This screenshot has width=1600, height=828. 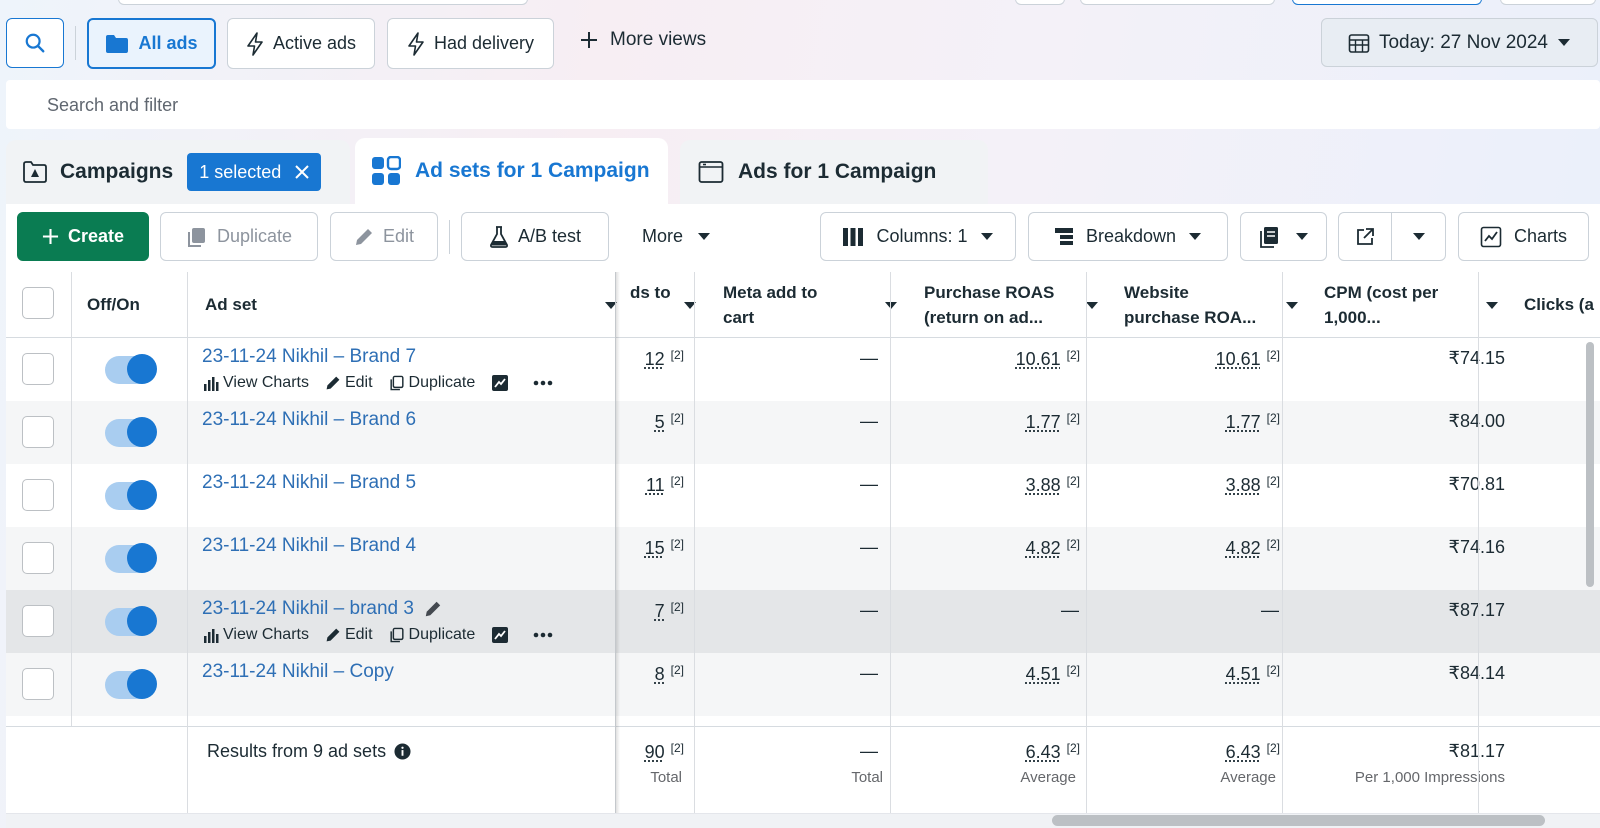 What do you see at coordinates (1053, 674) in the screenshot?
I see `cell-purchase-roas: 4.51 [2]` at bounding box center [1053, 674].